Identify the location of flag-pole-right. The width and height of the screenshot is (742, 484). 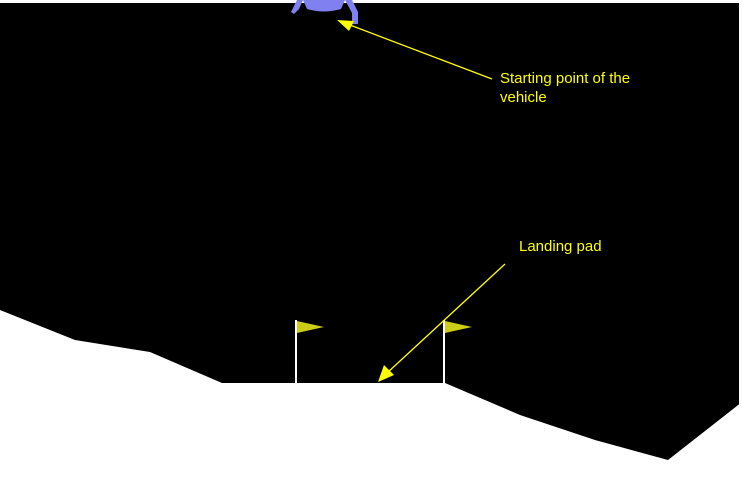
(444, 352).